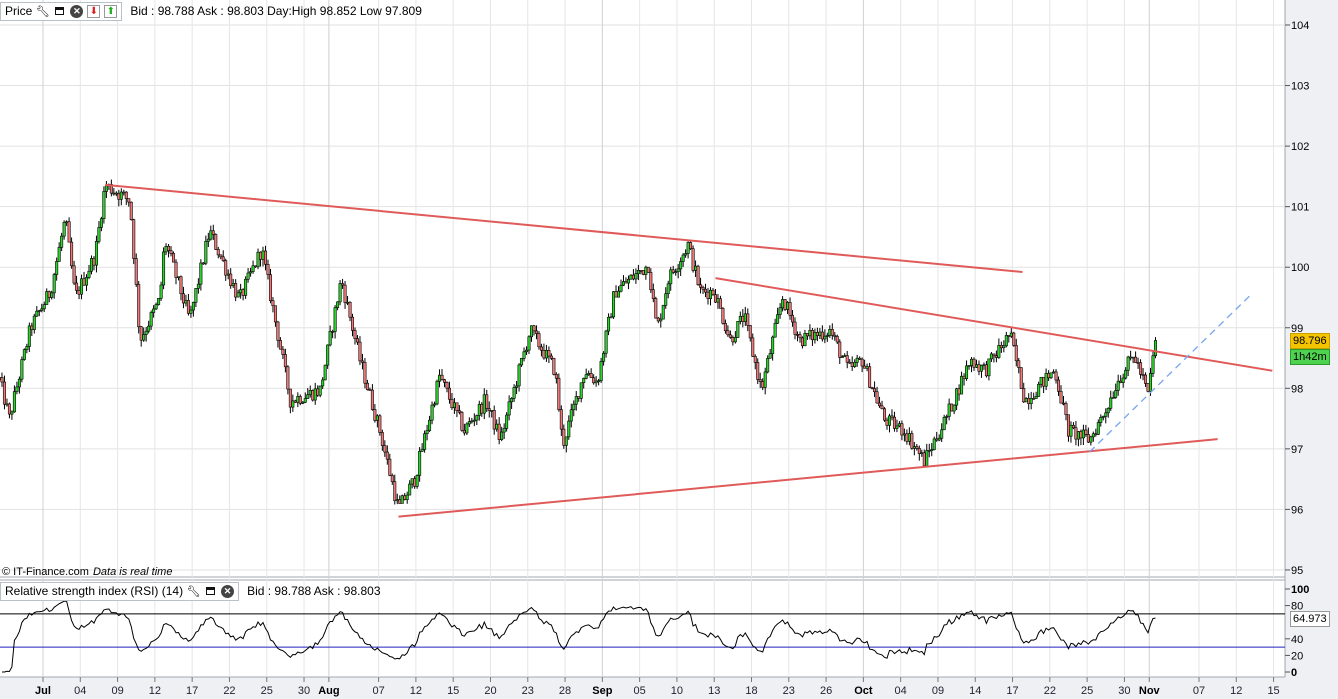 This screenshot has height=699, width=1338. What do you see at coordinates (267, 691) in the screenshot?
I see `x-tick-label: 25` at bounding box center [267, 691].